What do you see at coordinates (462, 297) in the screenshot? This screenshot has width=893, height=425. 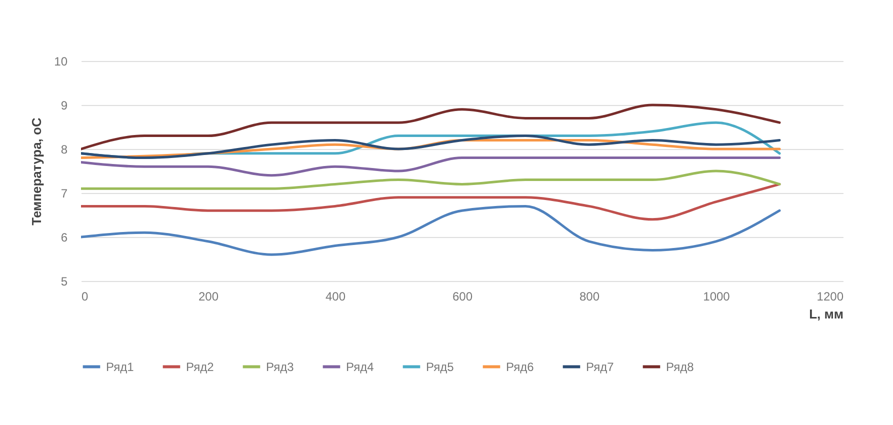 I see `x-tick-label: 600` at bounding box center [462, 297].